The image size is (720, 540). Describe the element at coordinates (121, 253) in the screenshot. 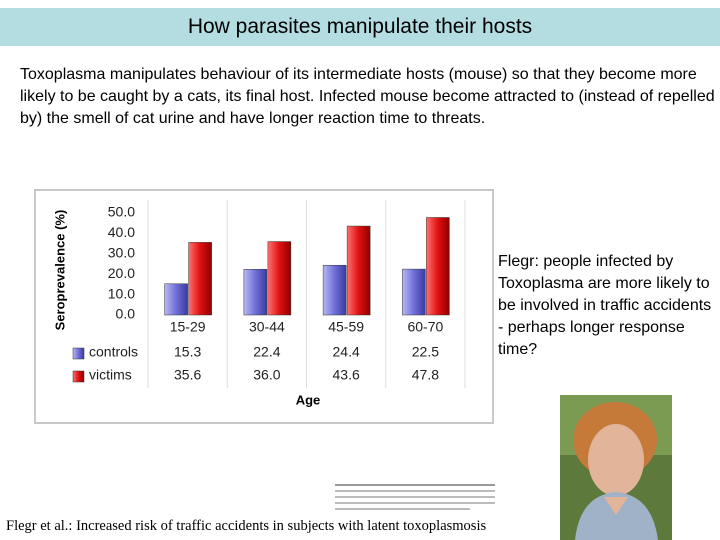

I see `y-tick-label: 30.0` at that location.